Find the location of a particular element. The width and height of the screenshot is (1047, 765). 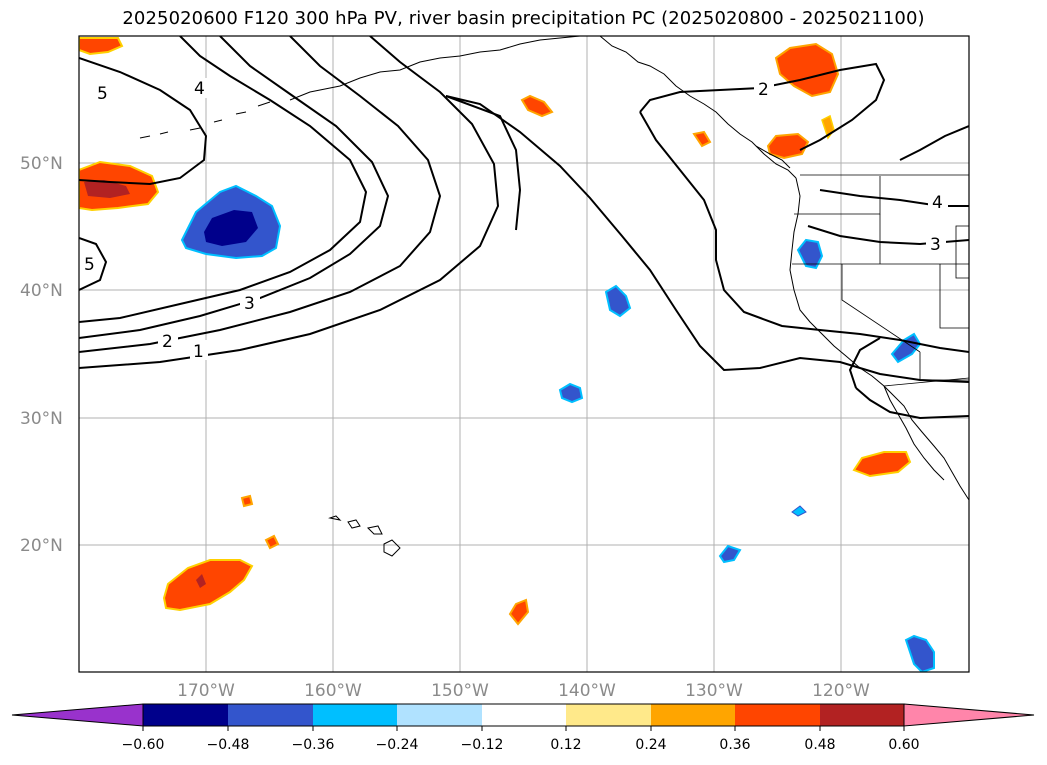

colorbar-frame is located at coordinates (523, 715).